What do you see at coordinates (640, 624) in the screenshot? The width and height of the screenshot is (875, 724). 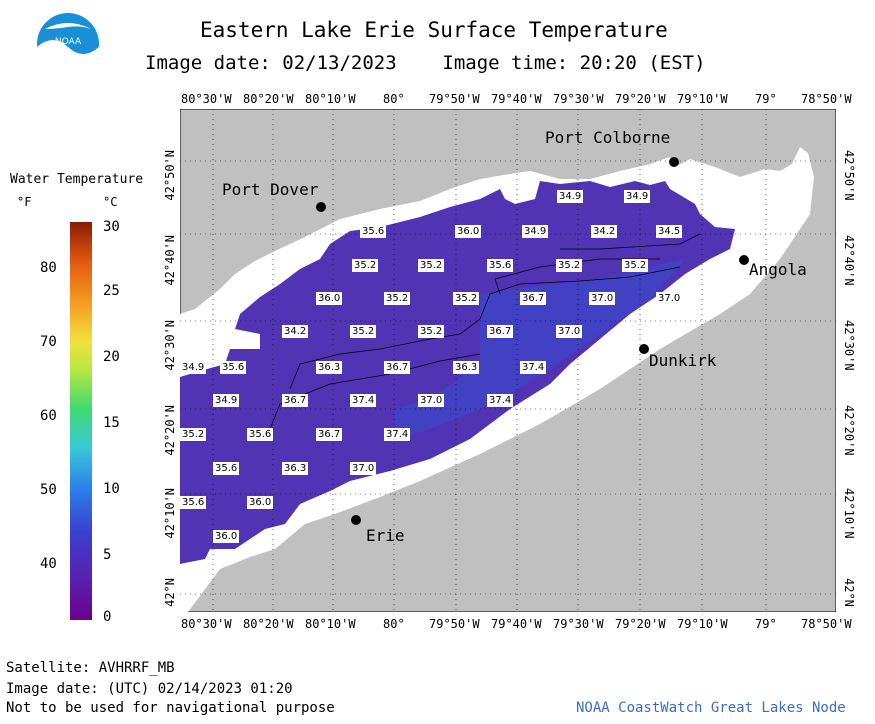 I see `lon-label-bottom: 79°20'W` at bounding box center [640, 624].